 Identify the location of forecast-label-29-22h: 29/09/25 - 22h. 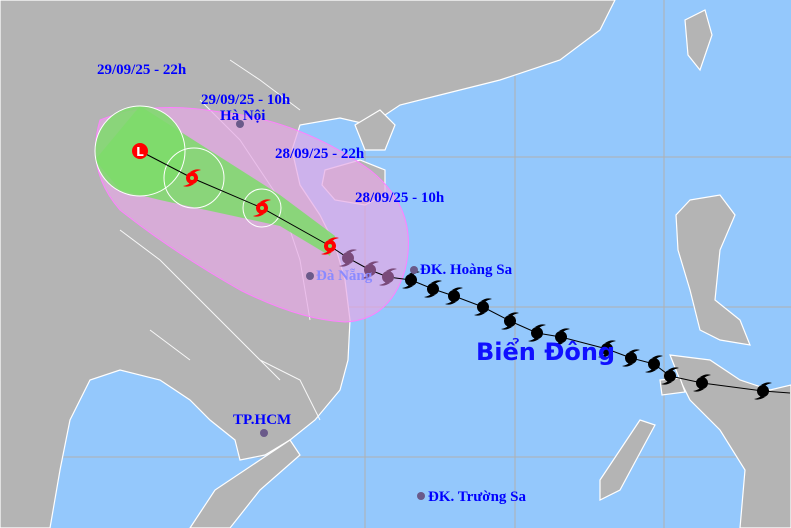
(142, 70).